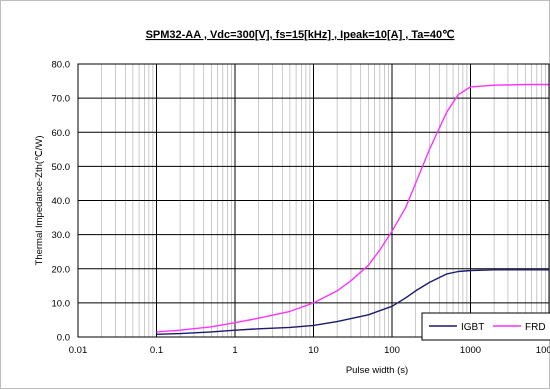 The width and height of the screenshot is (550, 390). I want to click on x-tick-label: 1000, so click(470, 350).